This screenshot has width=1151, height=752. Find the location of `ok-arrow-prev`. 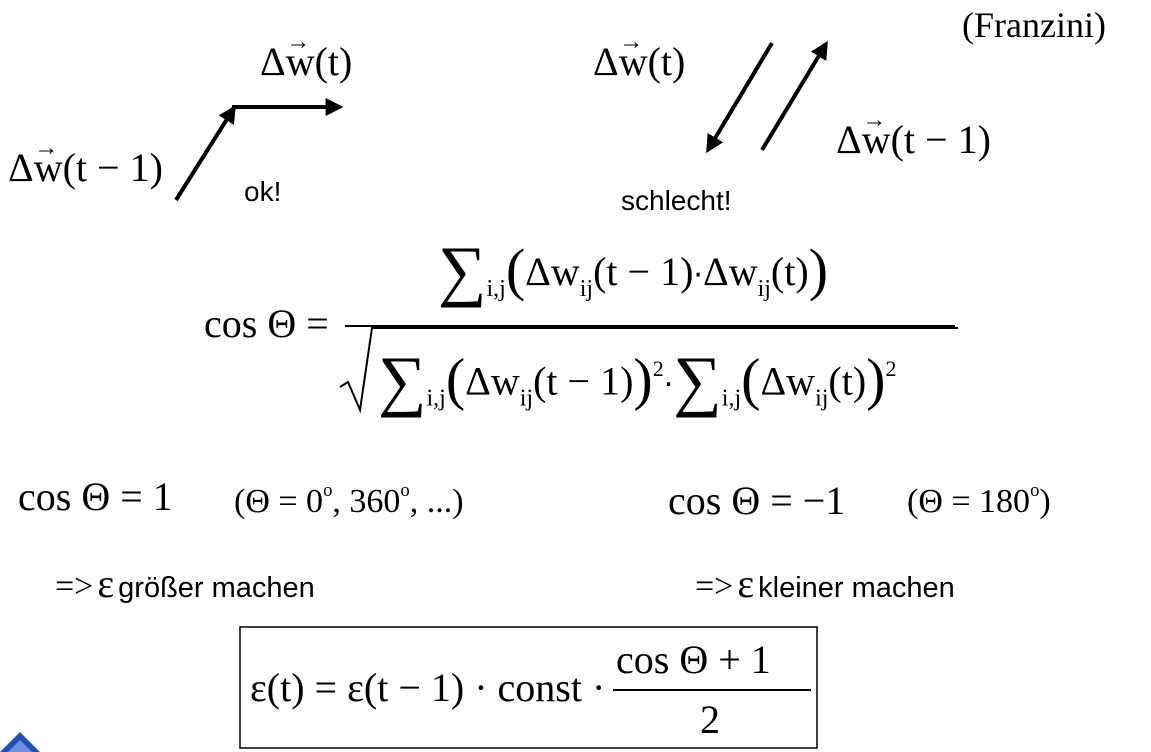

ok-arrow-prev is located at coordinates (205, 153).